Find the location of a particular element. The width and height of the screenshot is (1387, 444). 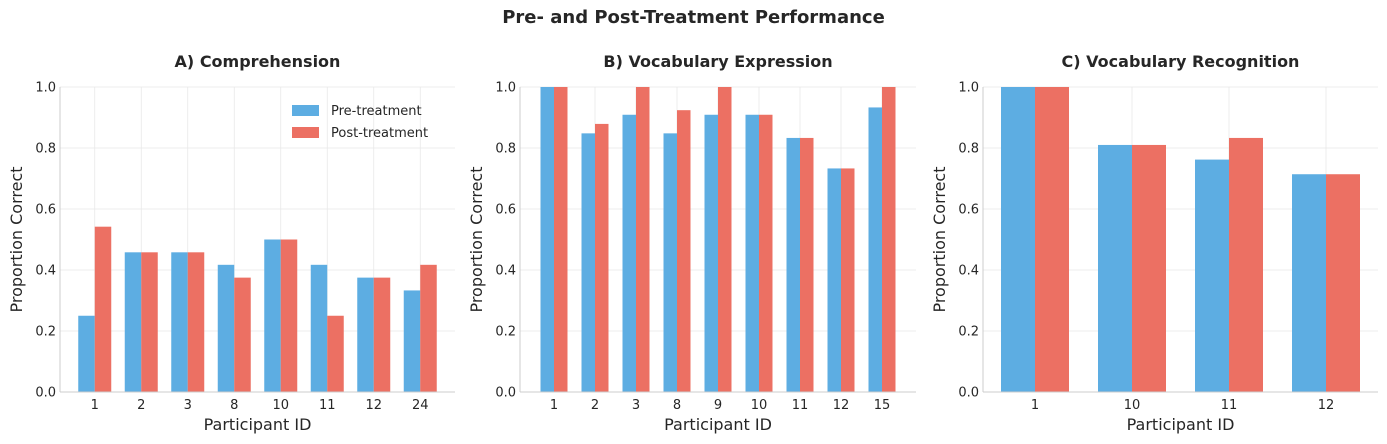

x-tick-label: 24 is located at coordinates (420, 405).